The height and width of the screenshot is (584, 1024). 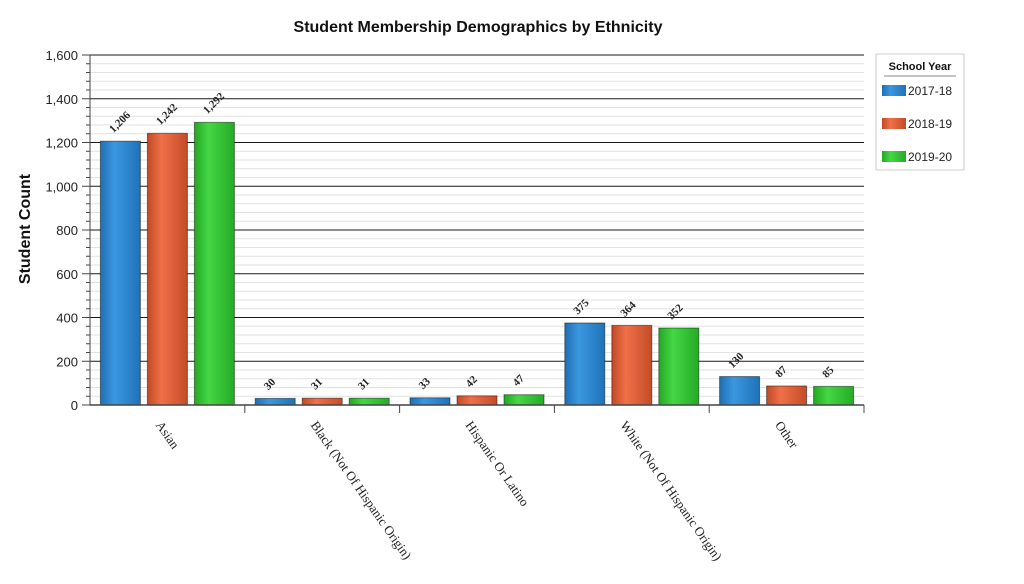 I want to click on data-label: 1,292, so click(x=214, y=103).